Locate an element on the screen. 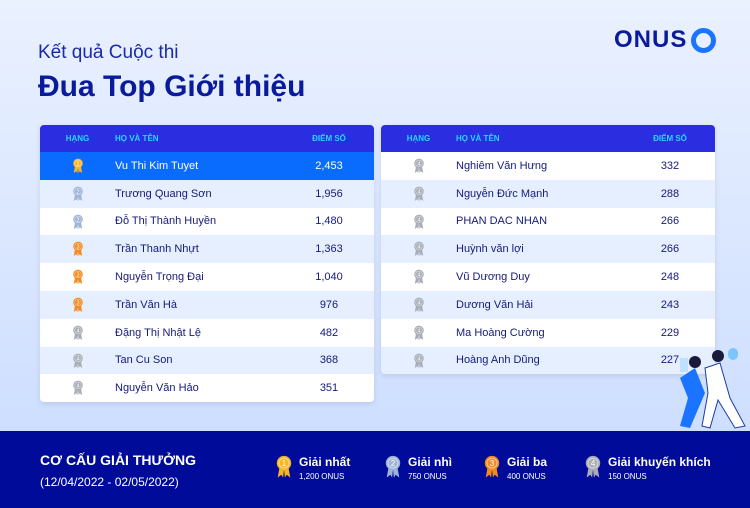 The image size is (750, 508). page-subtitle: Kết quả Cuộc thi is located at coordinates (108, 52).